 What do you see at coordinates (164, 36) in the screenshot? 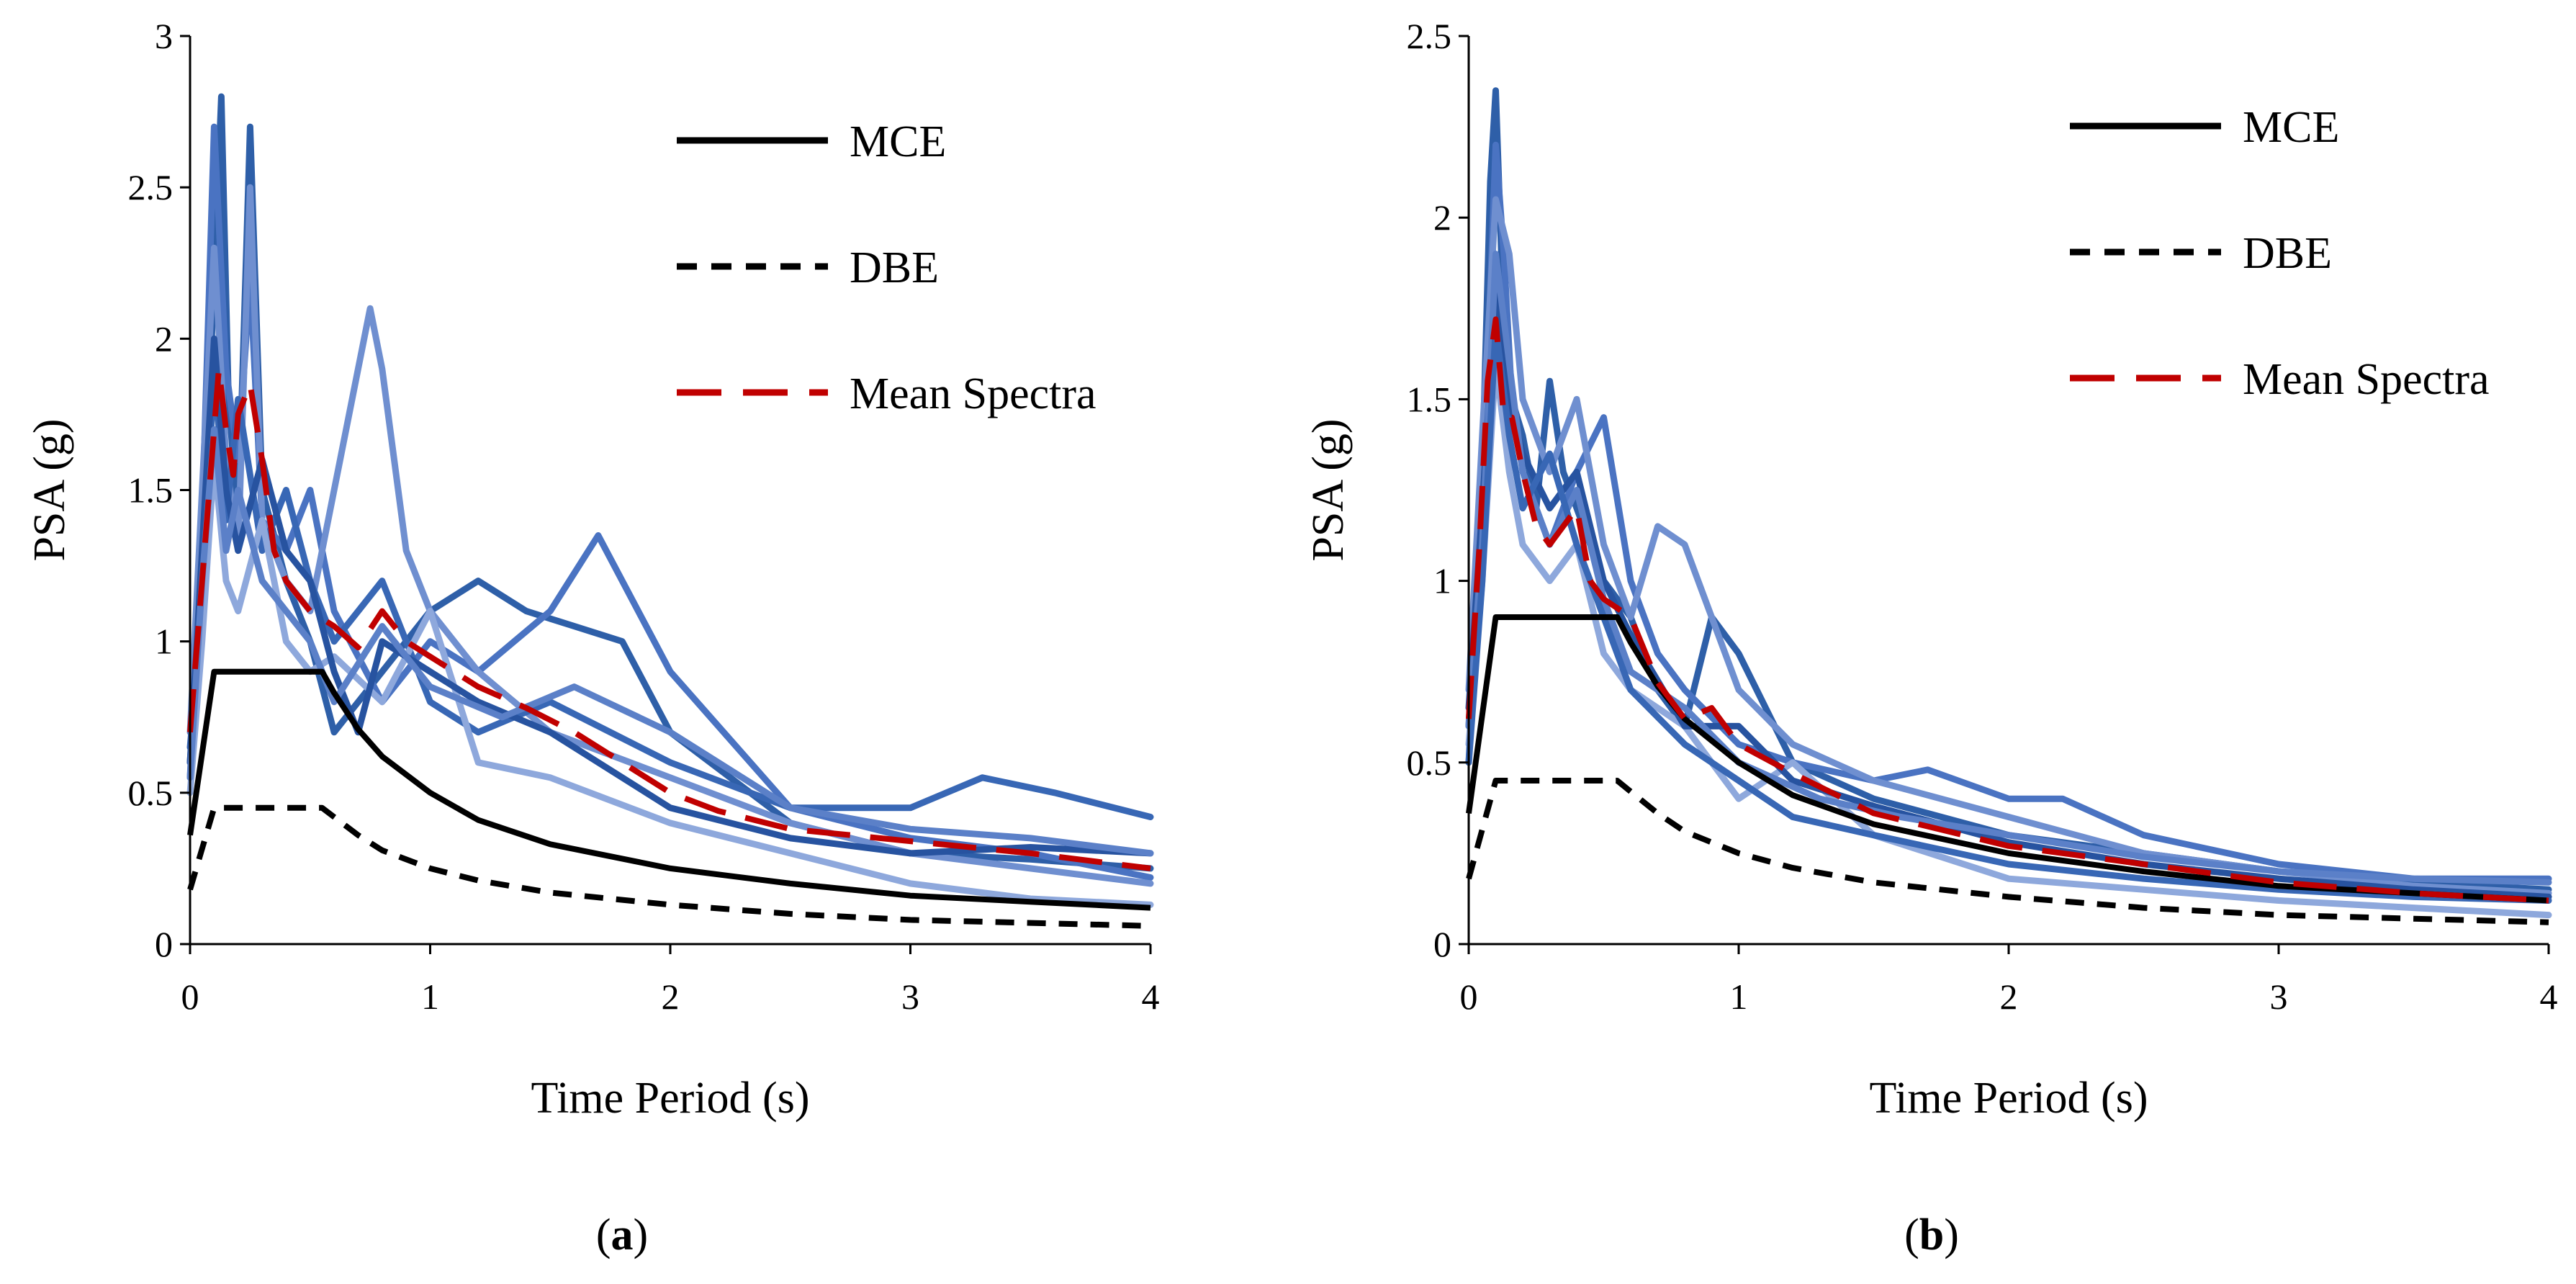
I see `y-tick-label: 3` at bounding box center [164, 36].